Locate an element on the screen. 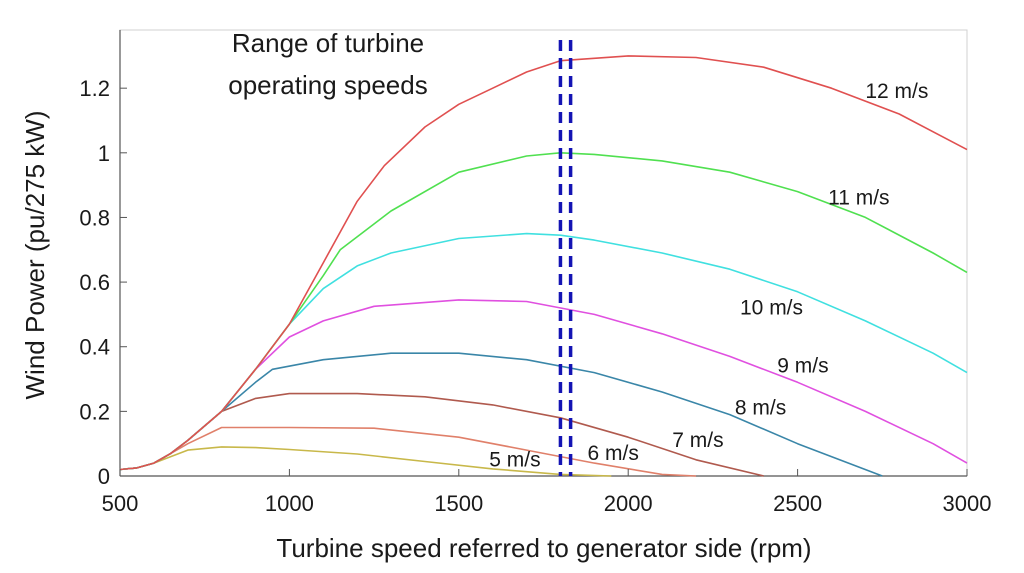 The width and height of the screenshot is (1024, 573). series-label: 11 m/s is located at coordinates (858, 198).